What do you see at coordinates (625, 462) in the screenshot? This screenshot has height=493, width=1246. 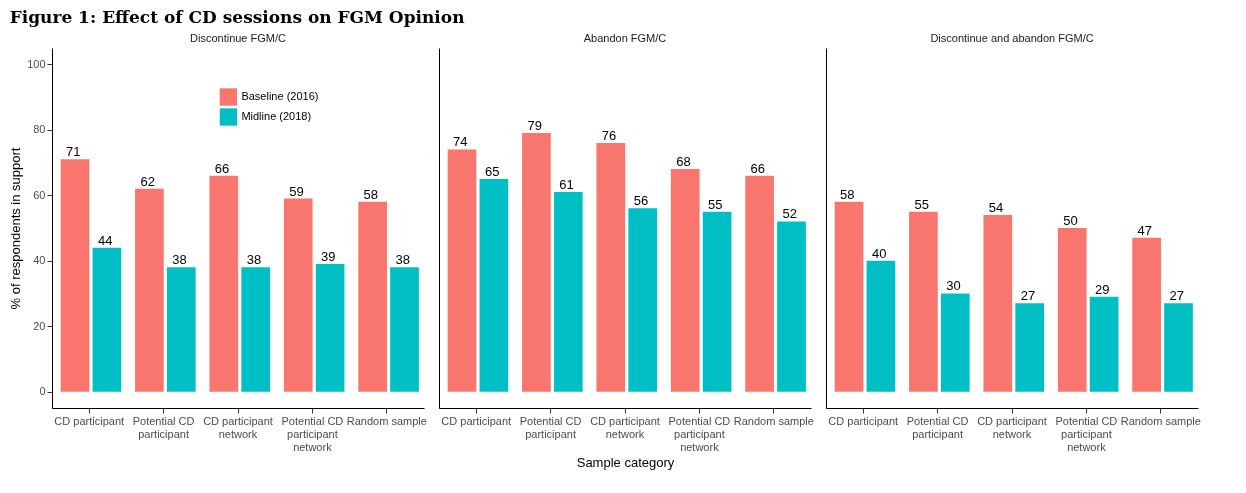 I see `x-axis-title: Sample category` at bounding box center [625, 462].